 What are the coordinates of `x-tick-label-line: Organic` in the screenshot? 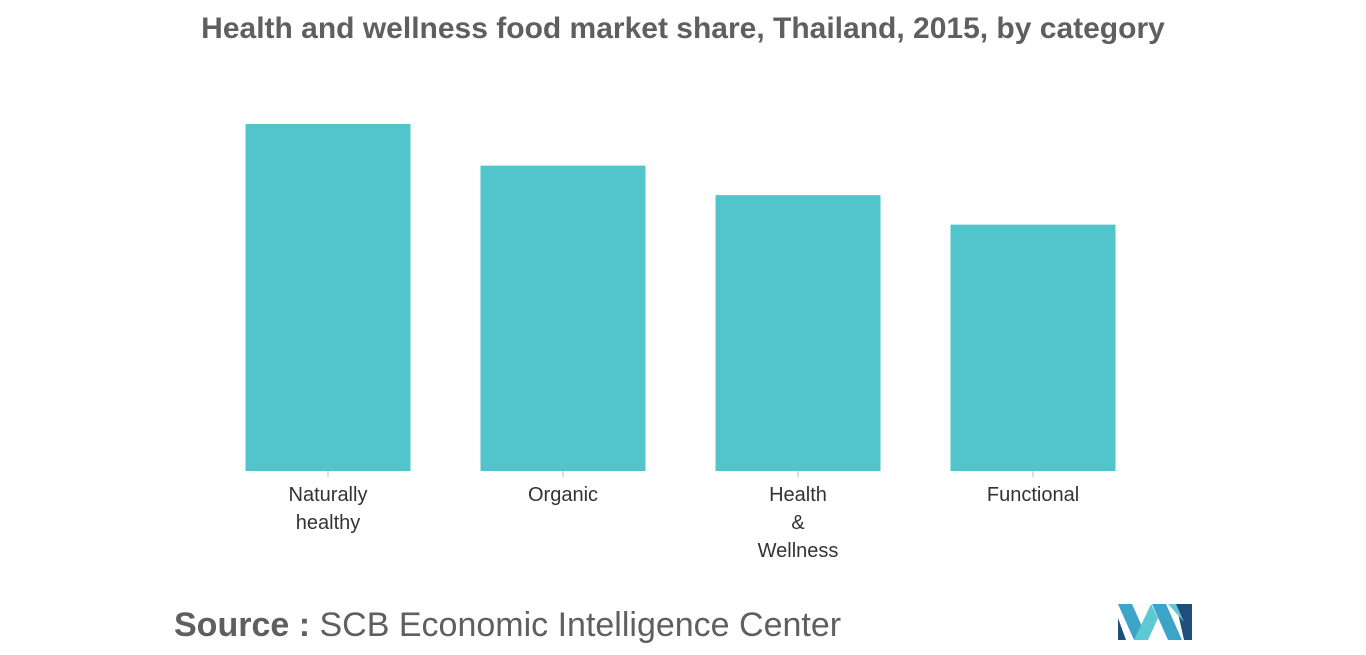 It's located at (563, 495).